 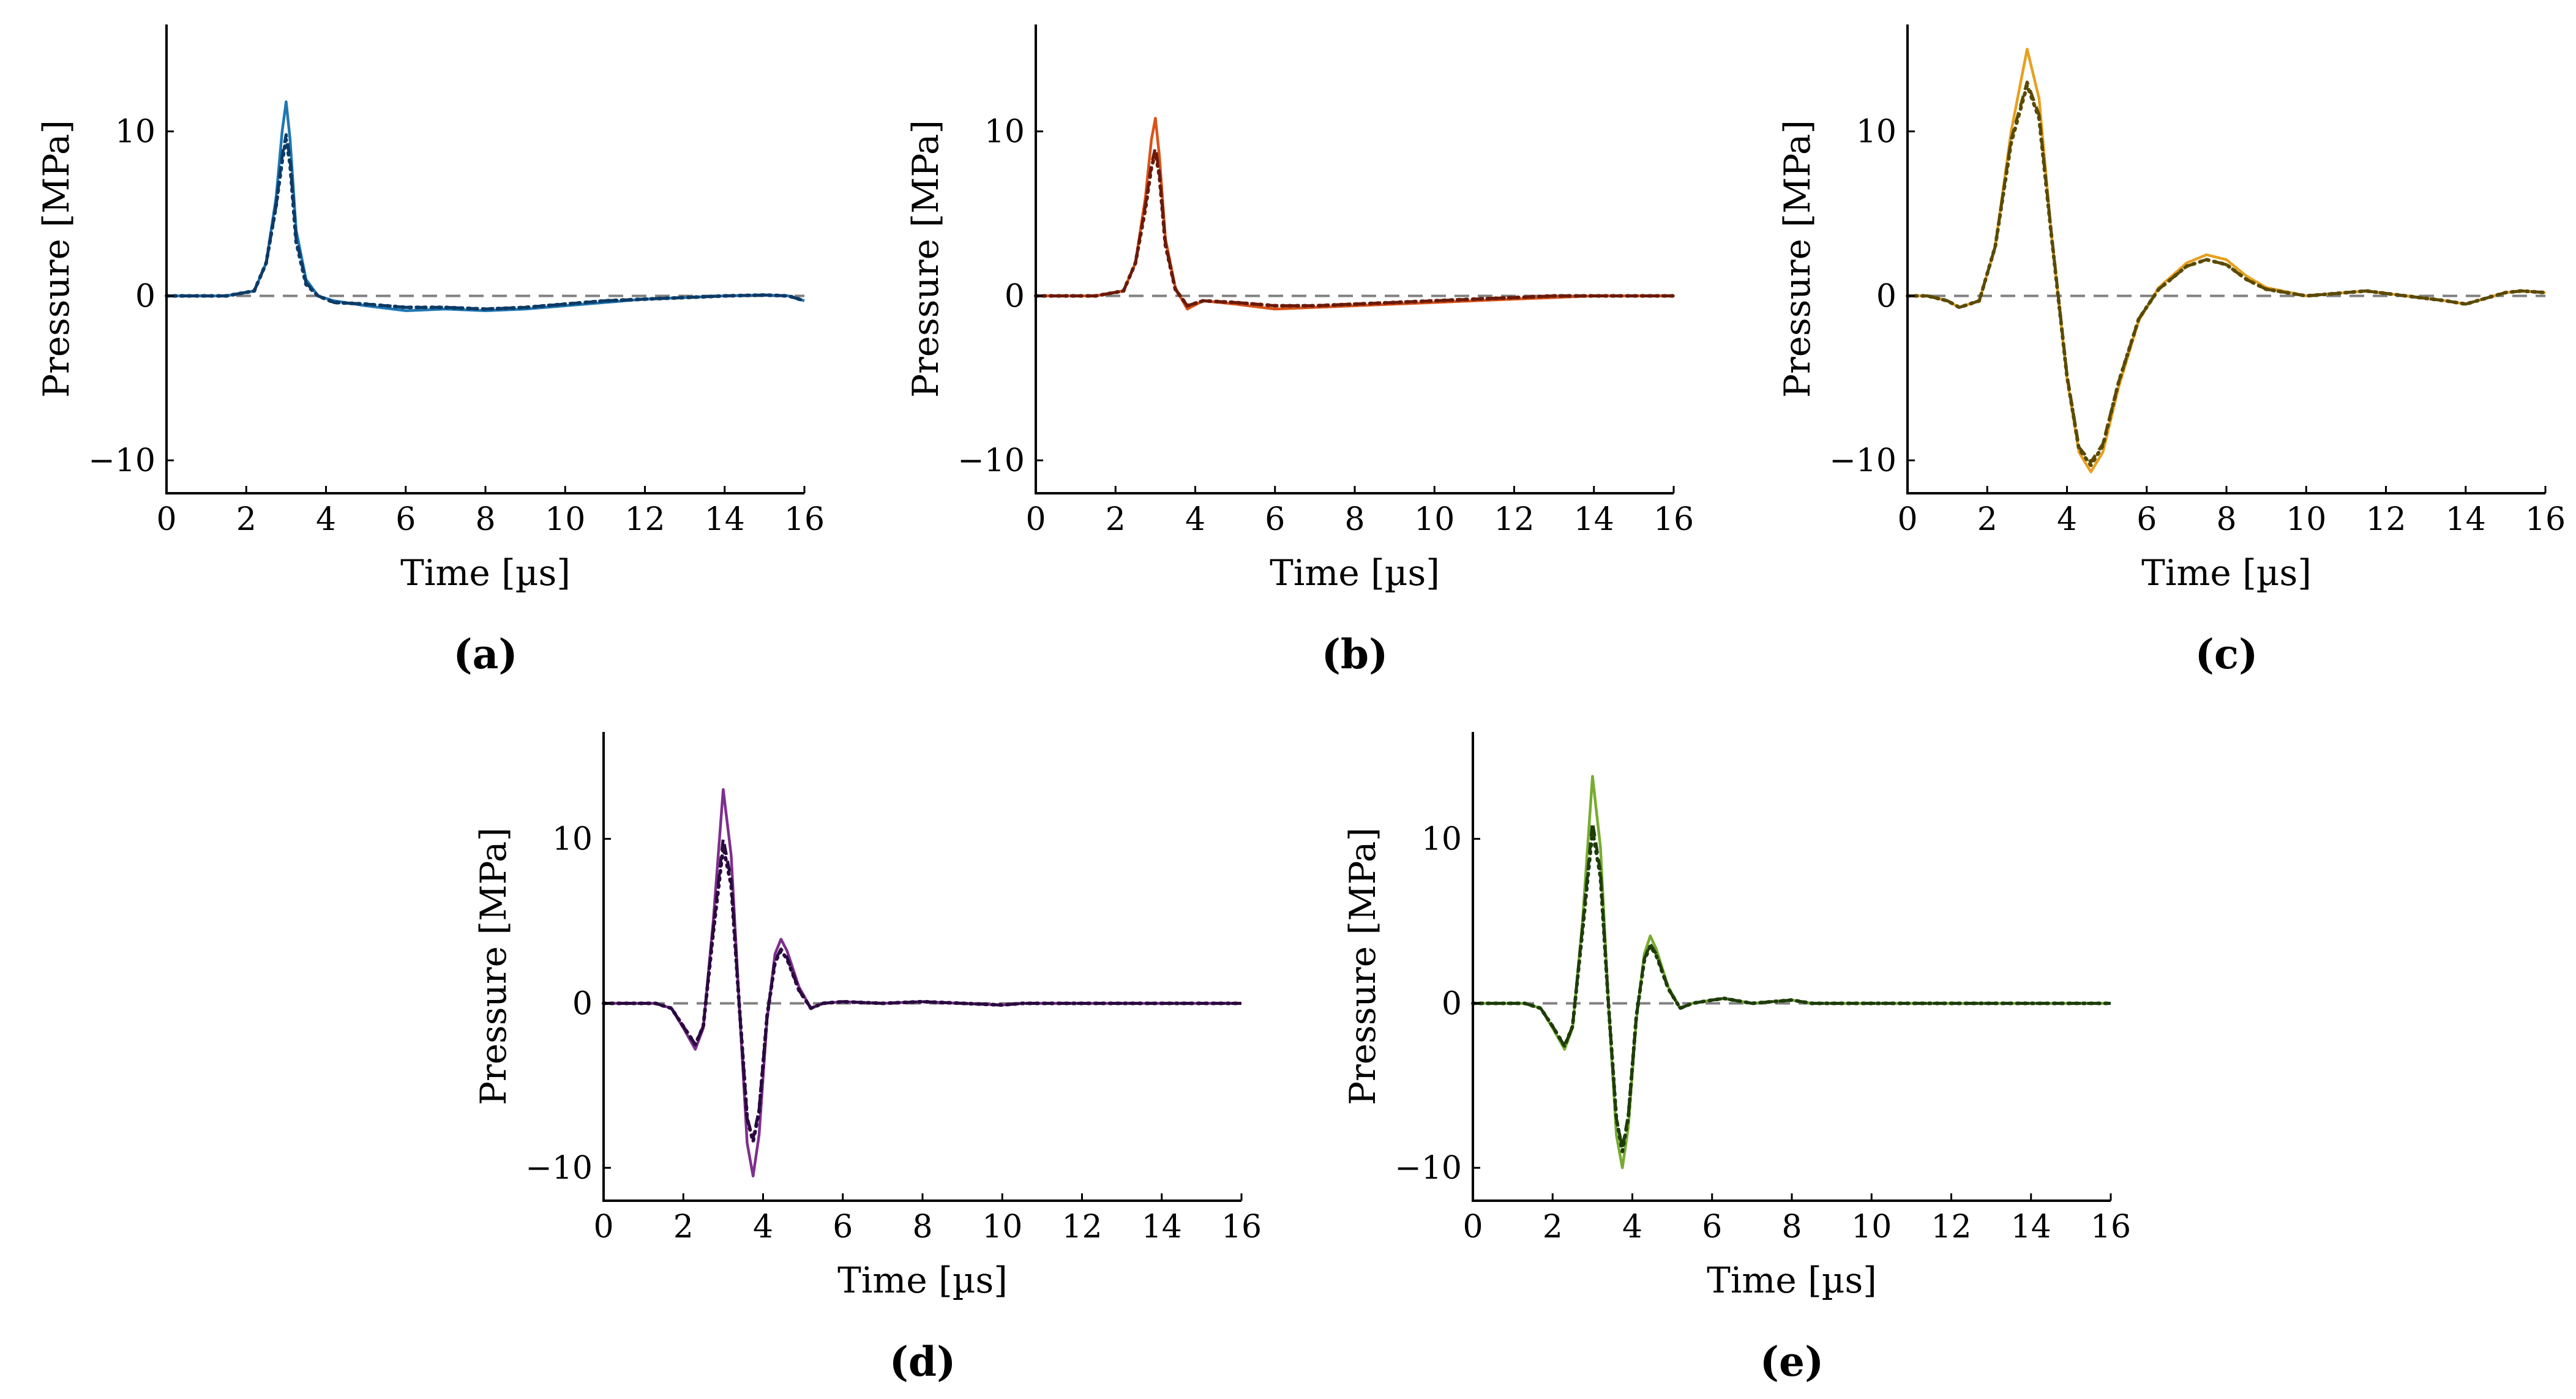 I want to click on panel-label: (e), so click(x=1792, y=1362).